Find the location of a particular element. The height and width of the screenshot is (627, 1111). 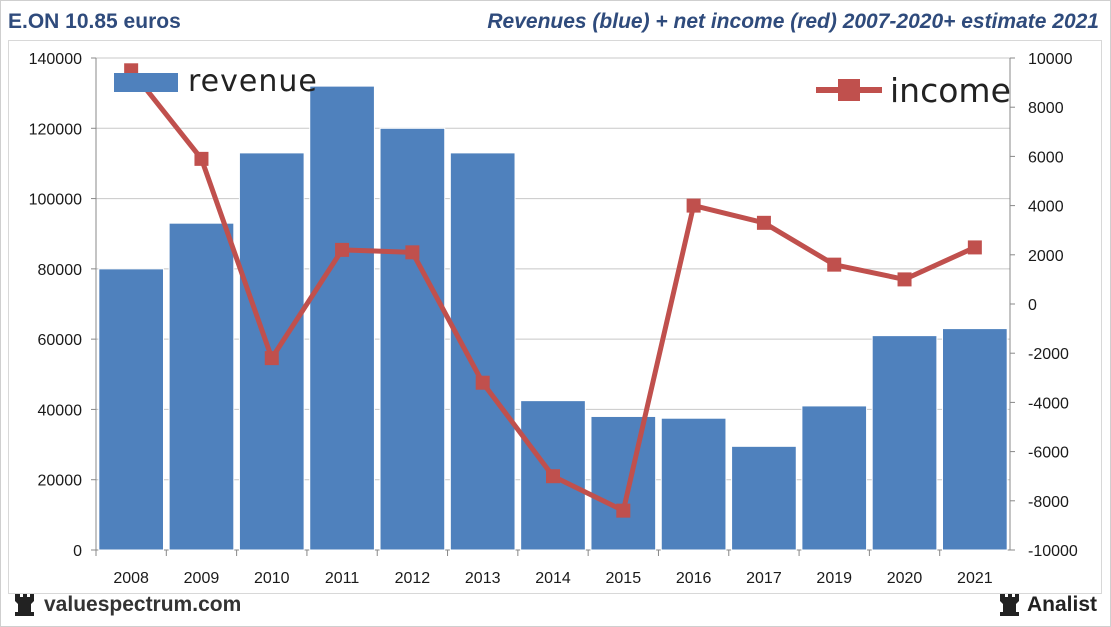

y-left-tick-label: 40000 is located at coordinates (60, 410).